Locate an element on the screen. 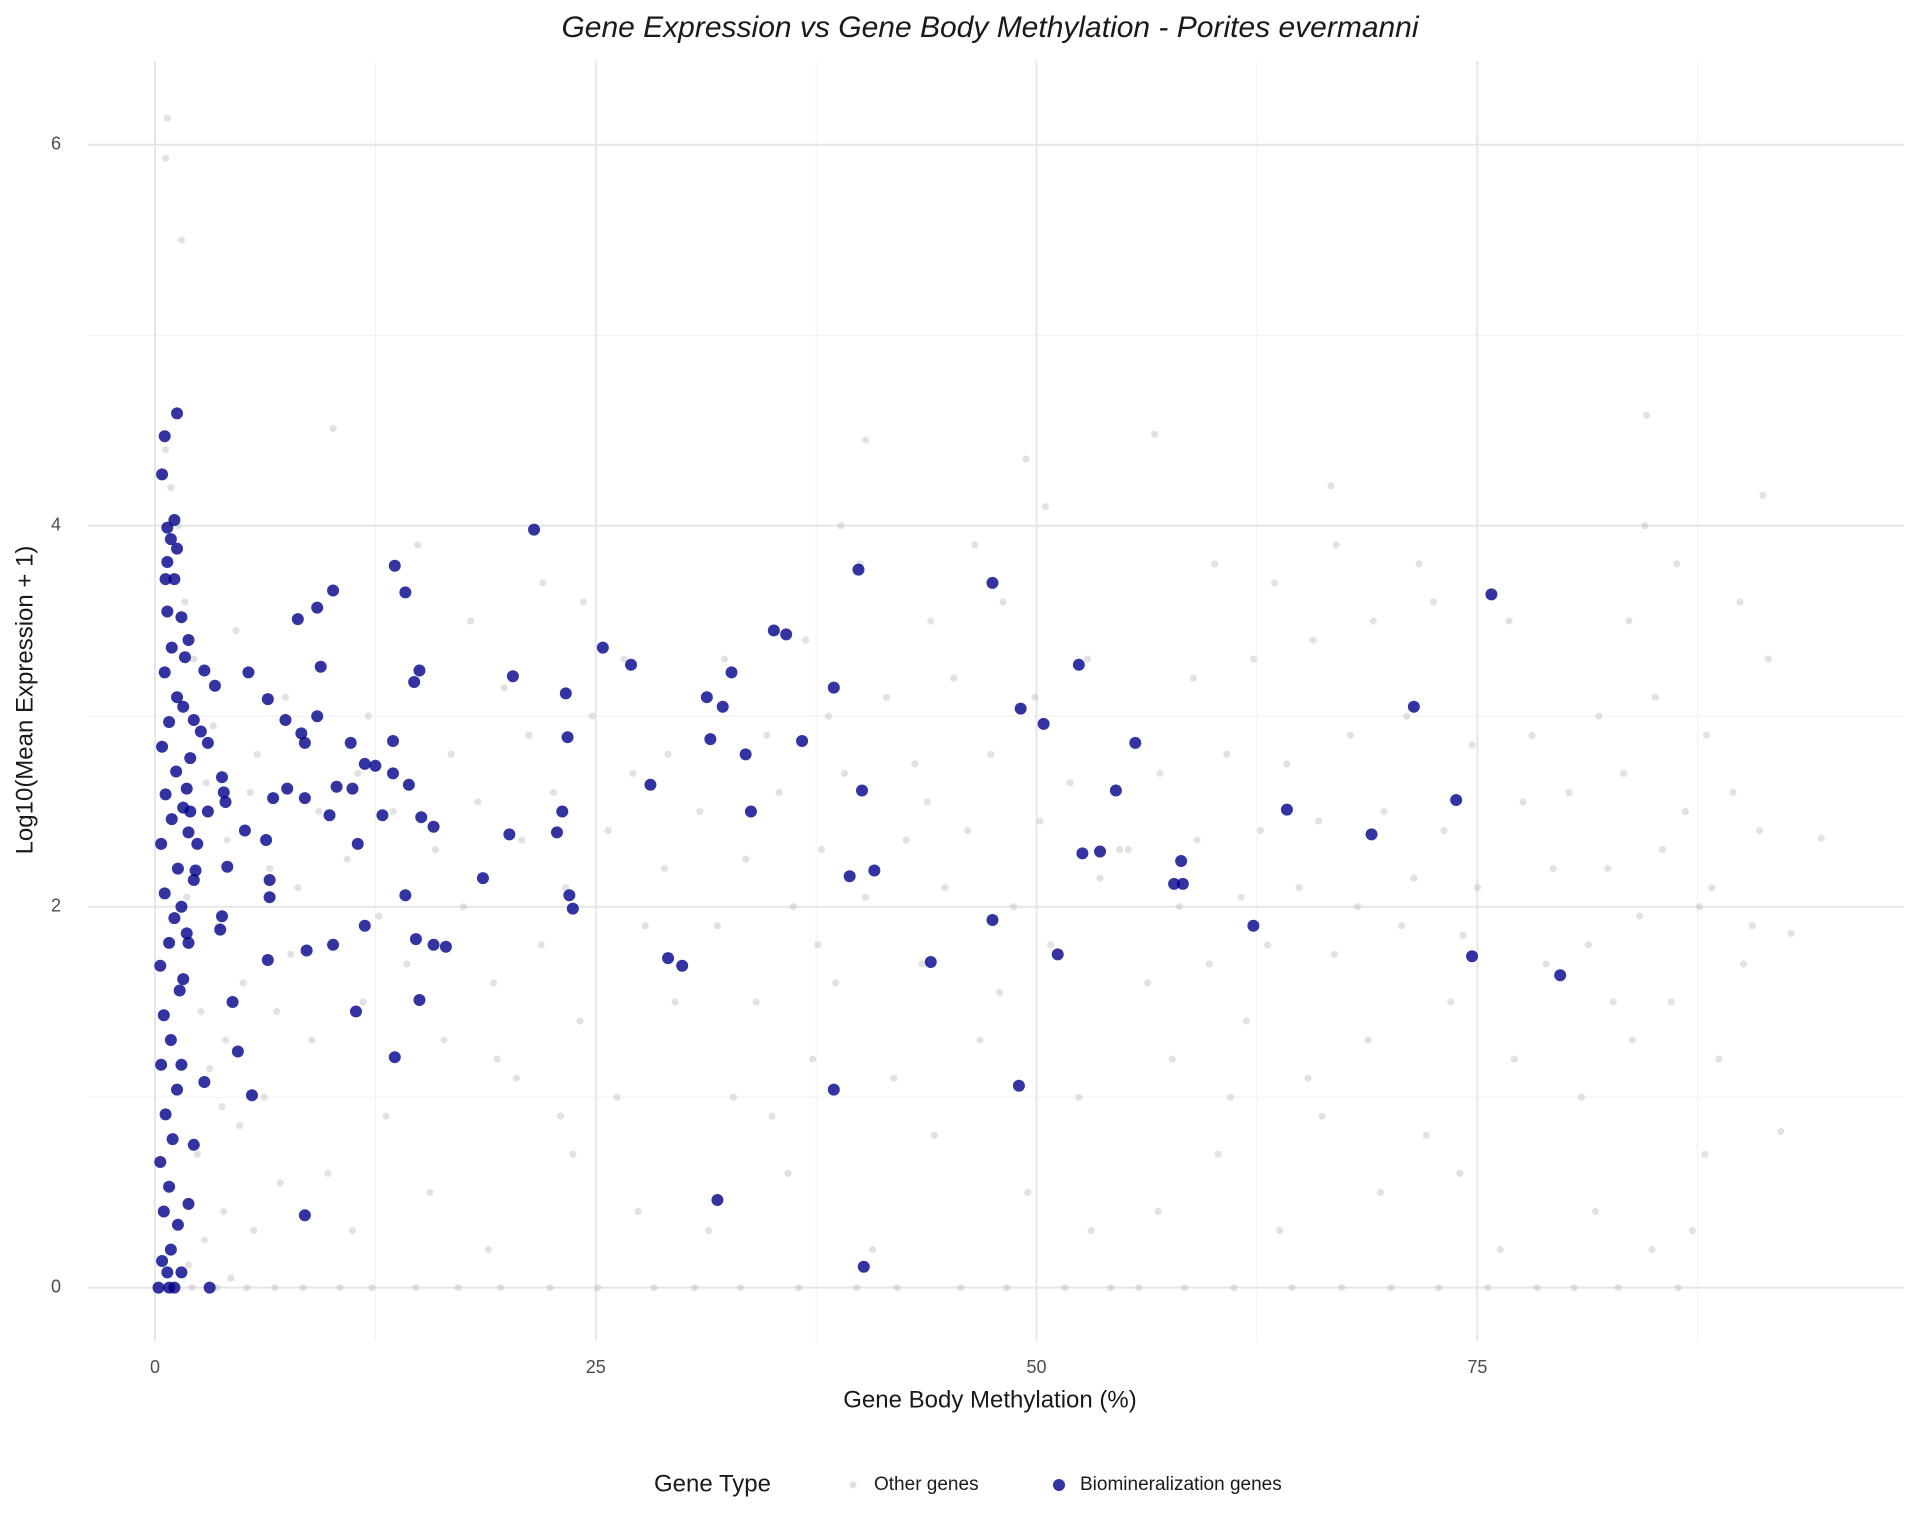 The width and height of the screenshot is (1920, 1536). legend-title: Gene Type is located at coordinates (712, 1483).